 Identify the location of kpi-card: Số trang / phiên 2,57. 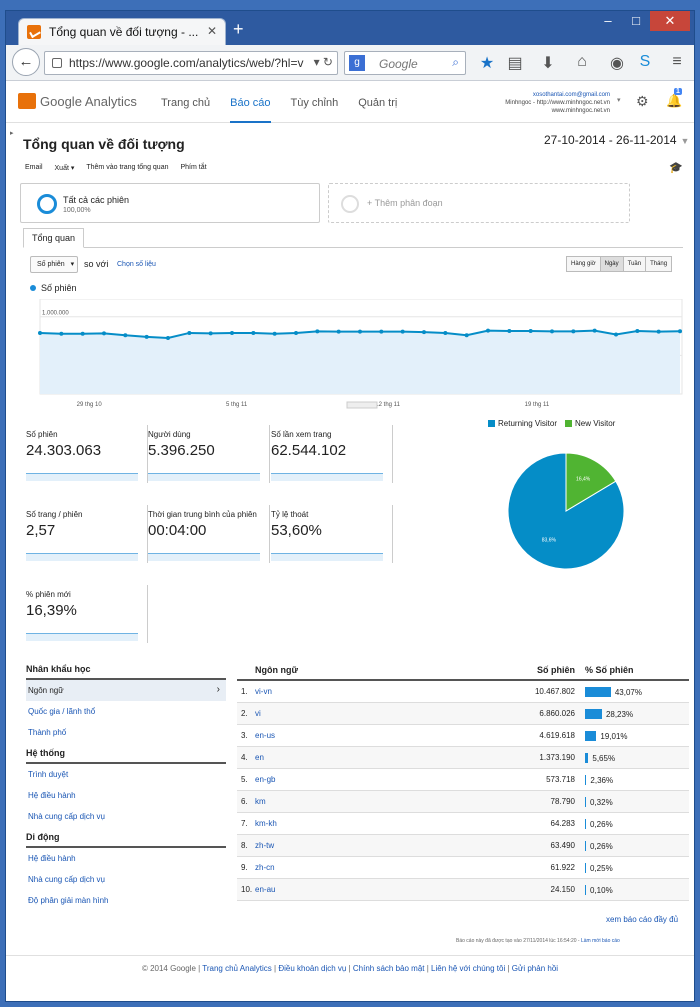
(87, 534).